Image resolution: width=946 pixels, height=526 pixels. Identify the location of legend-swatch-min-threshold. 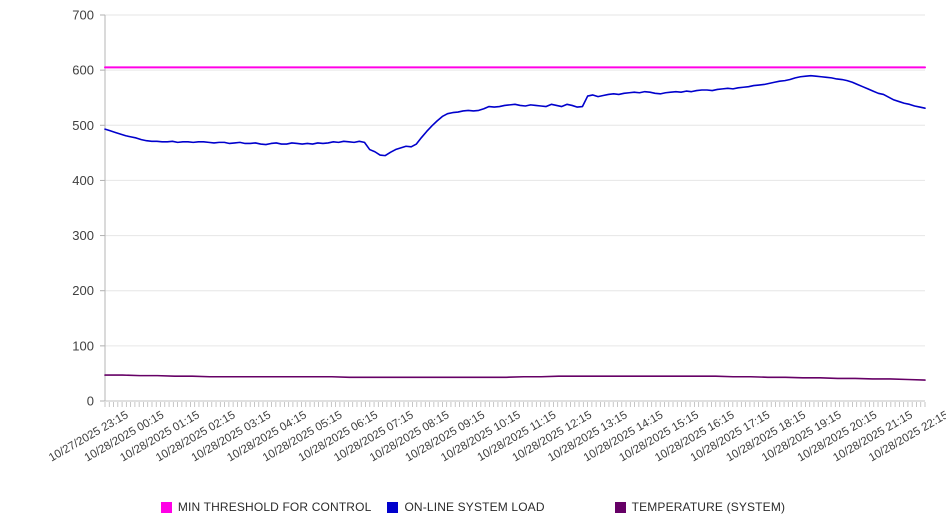
(166, 507).